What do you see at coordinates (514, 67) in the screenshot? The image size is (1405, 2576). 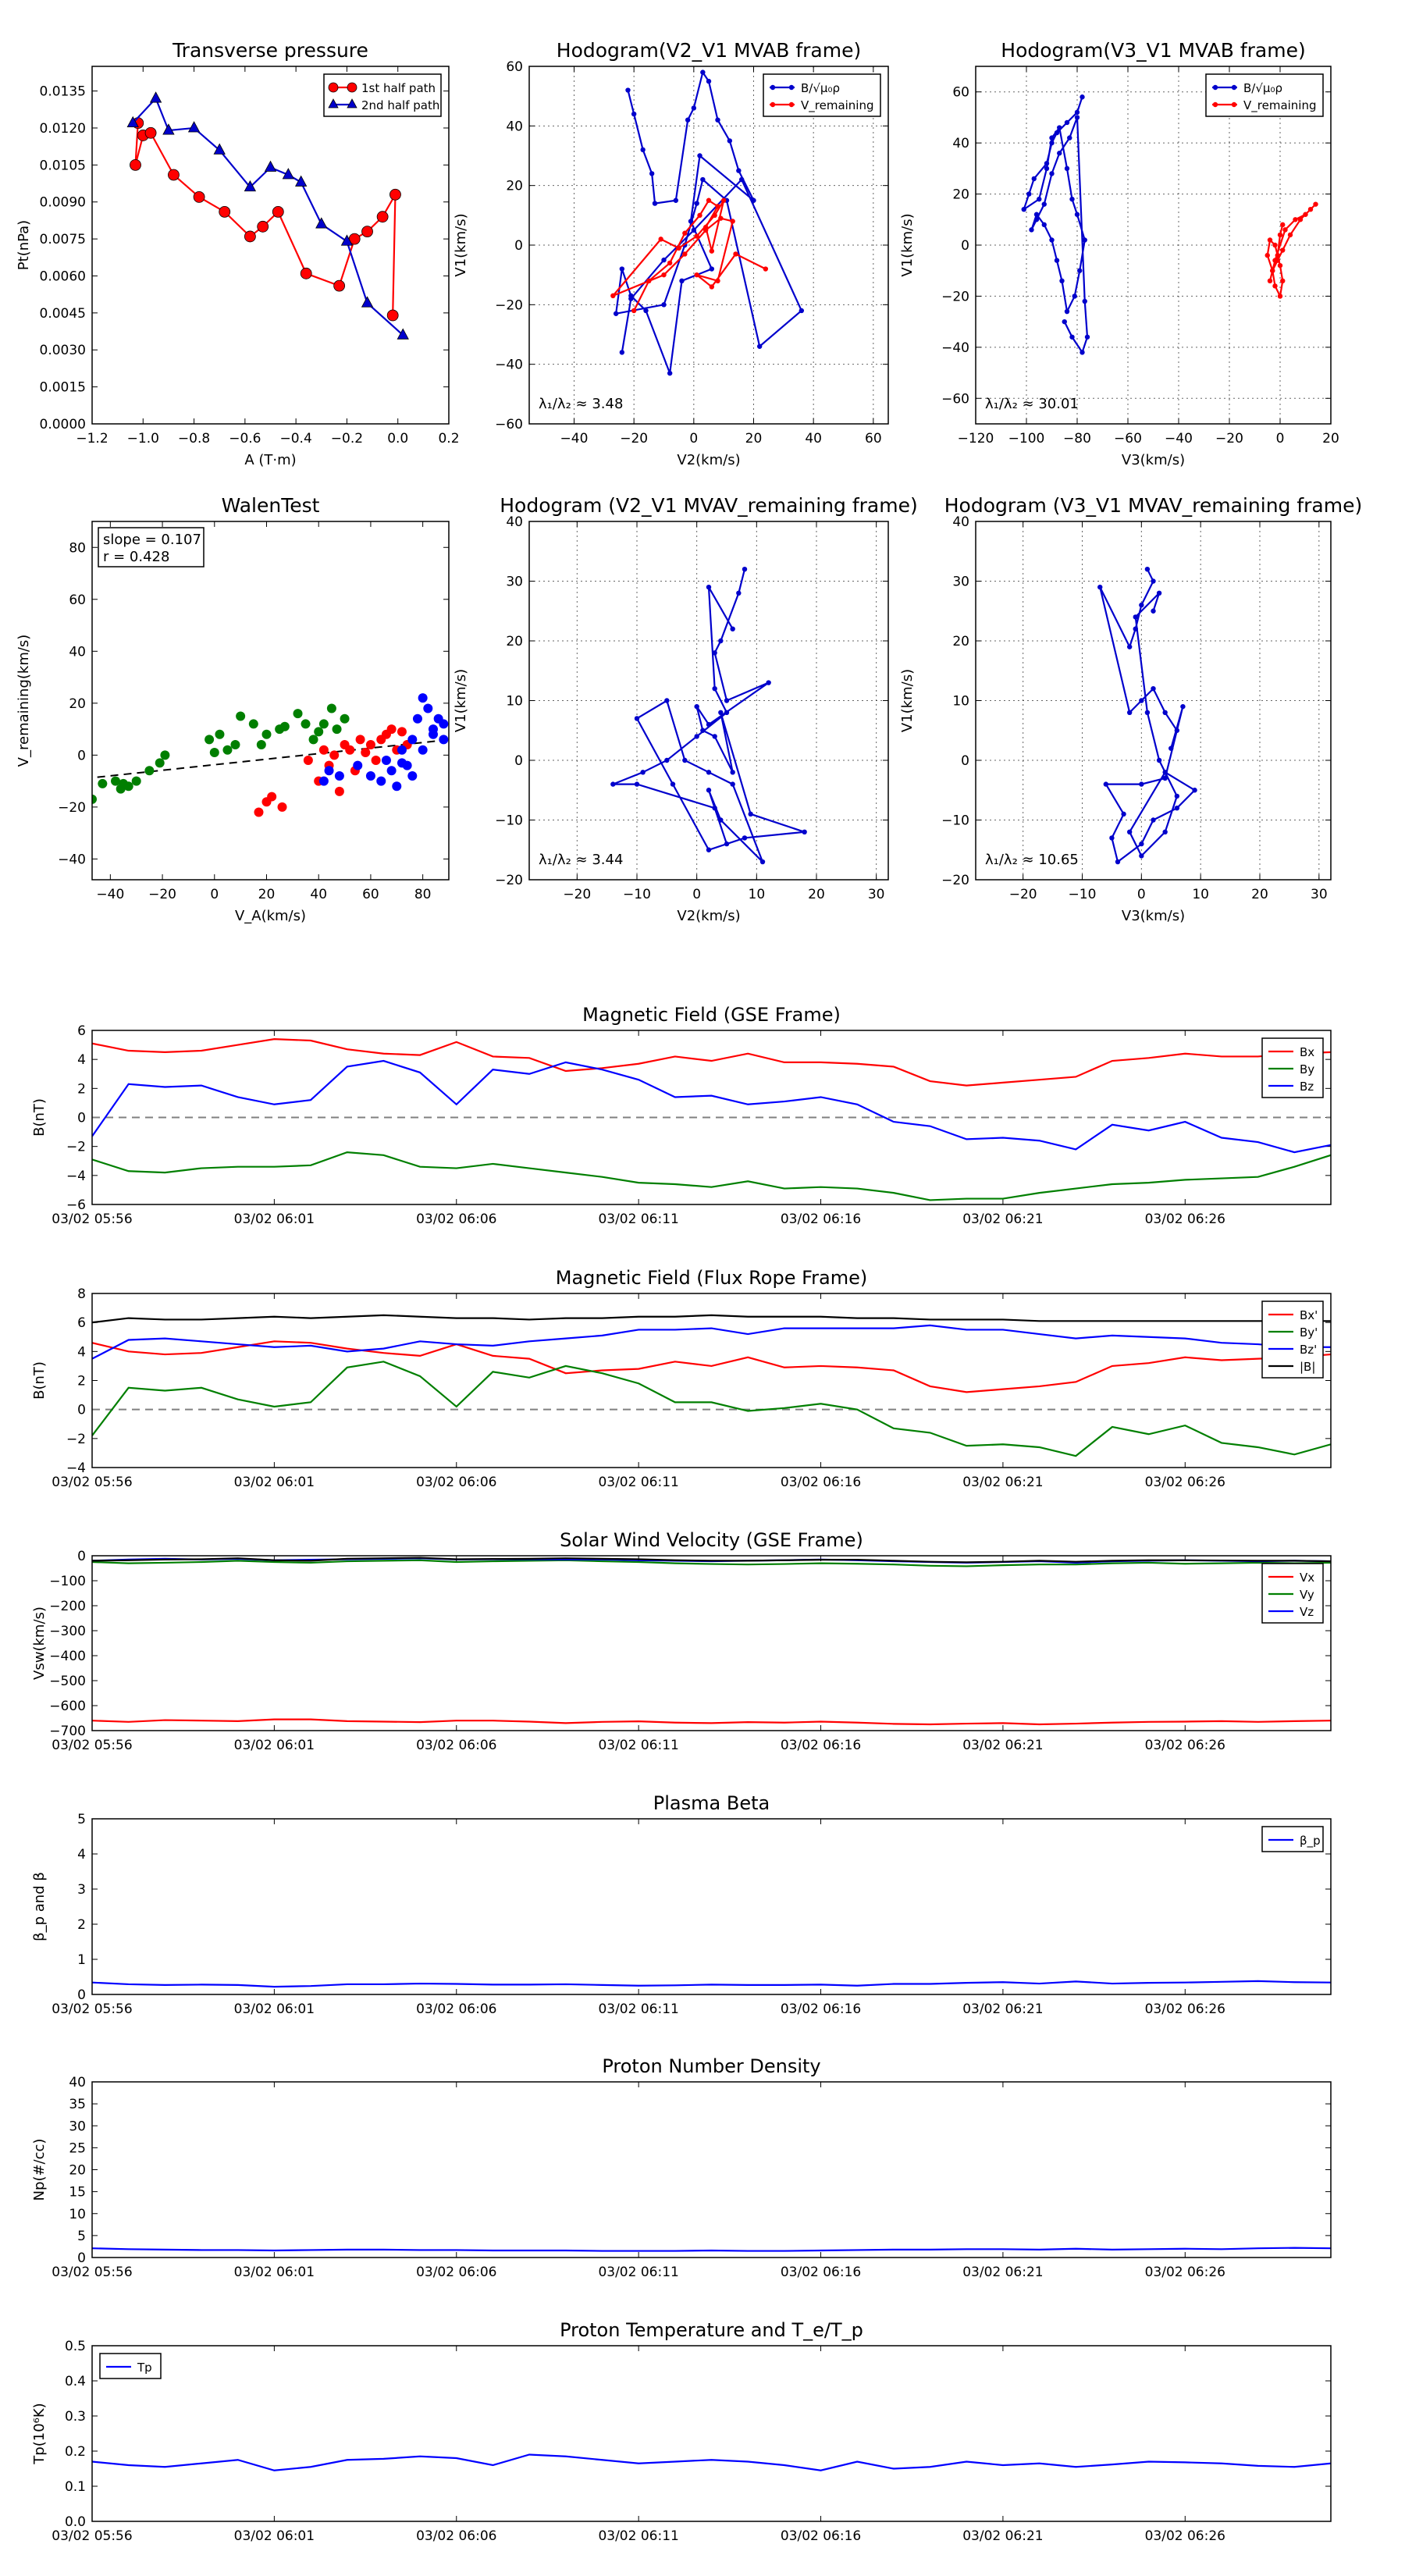 I see `y-tick-label: 60` at bounding box center [514, 67].